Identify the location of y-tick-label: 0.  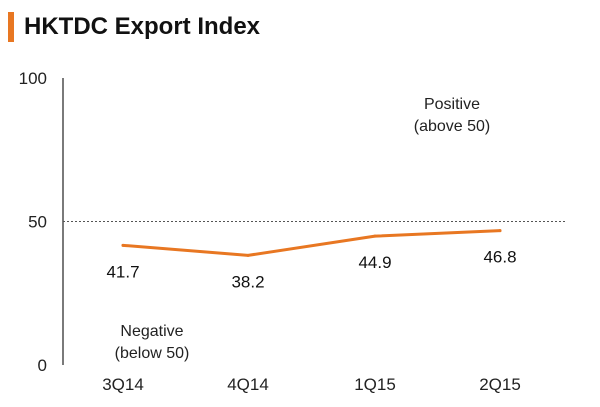
(42, 365).